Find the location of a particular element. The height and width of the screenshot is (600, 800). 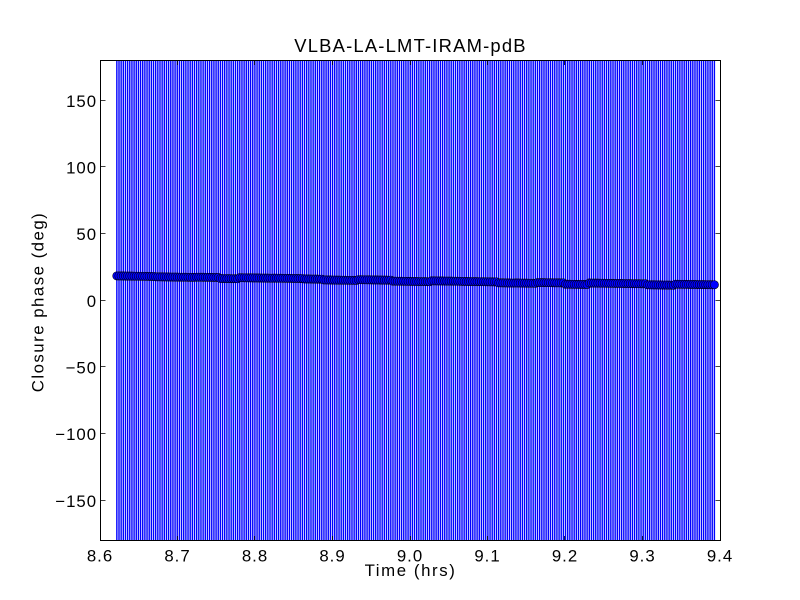

svg-text: −50 is located at coordinates (81, 368).